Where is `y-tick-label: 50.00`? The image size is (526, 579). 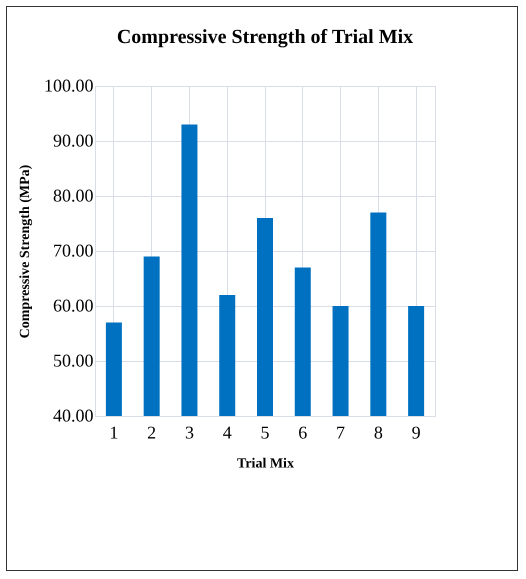 y-tick-label: 50.00 is located at coordinates (73, 360).